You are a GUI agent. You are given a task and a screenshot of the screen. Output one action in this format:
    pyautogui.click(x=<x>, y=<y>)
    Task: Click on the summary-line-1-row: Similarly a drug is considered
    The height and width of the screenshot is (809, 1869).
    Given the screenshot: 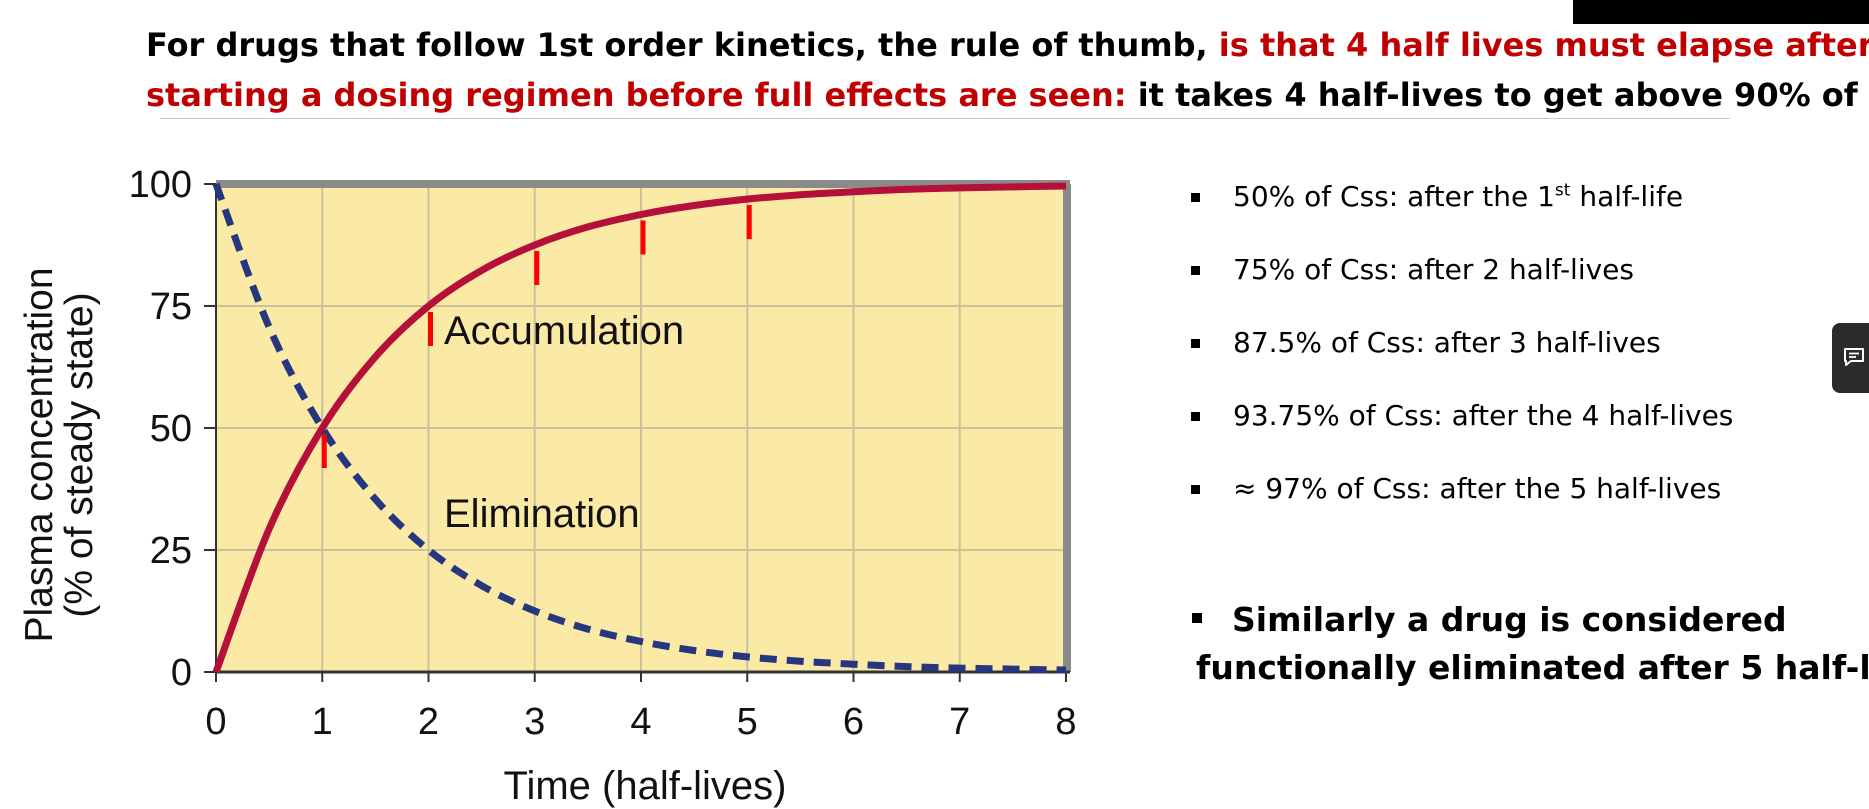 What is the action you would take?
    pyautogui.click(x=1530, y=620)
    